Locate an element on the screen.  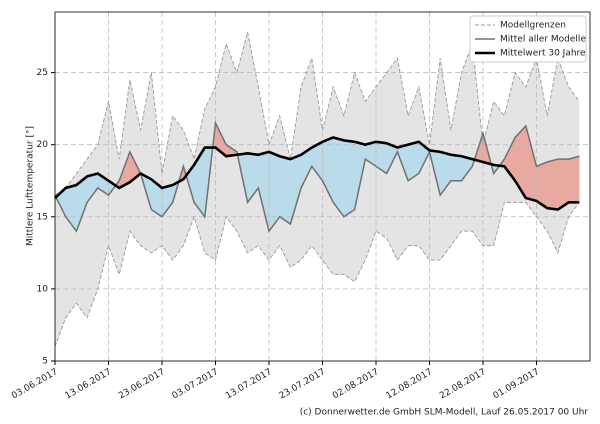
legend-box is located at coordinates (528, 39).